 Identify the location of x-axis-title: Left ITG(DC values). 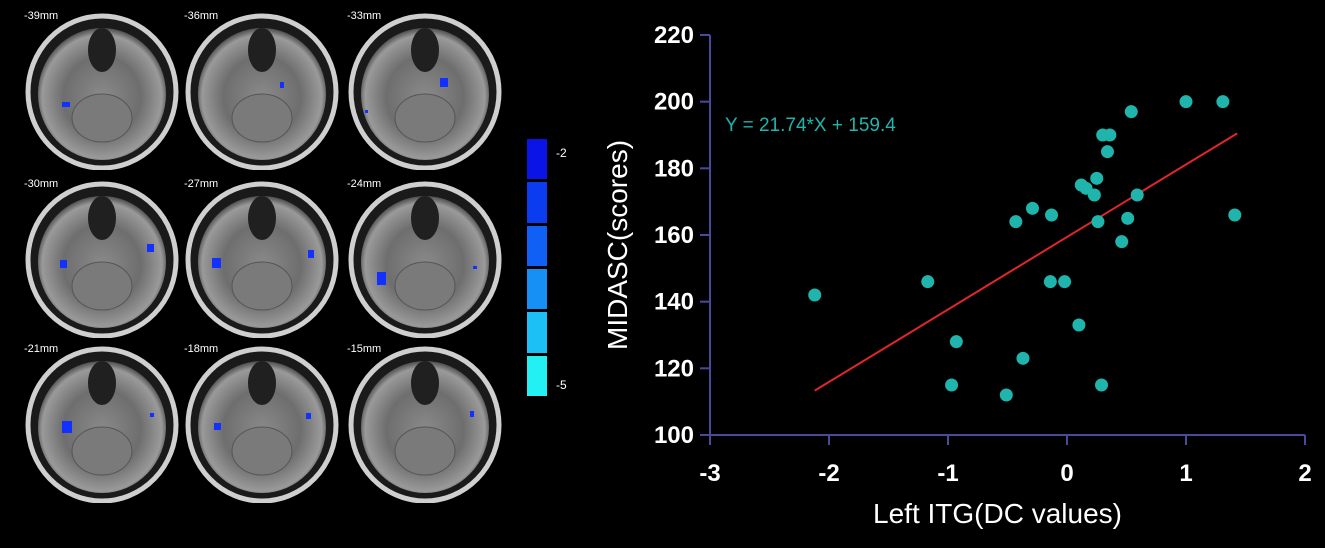
(997, 513).